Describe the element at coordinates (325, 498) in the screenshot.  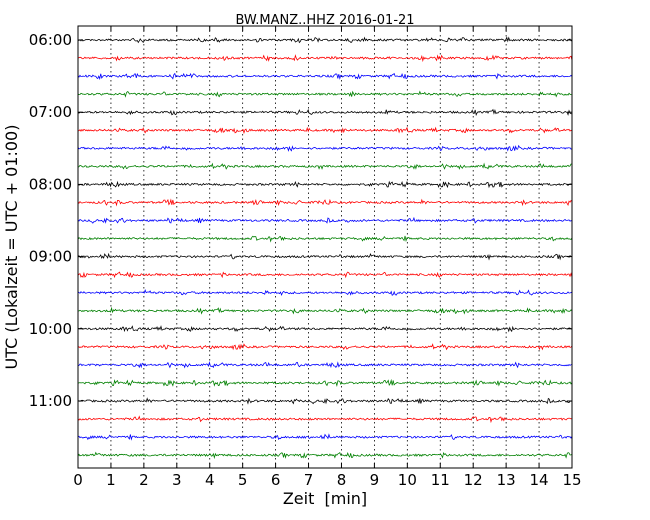
I see `x-axis-label: Zeit [min]` at that location.